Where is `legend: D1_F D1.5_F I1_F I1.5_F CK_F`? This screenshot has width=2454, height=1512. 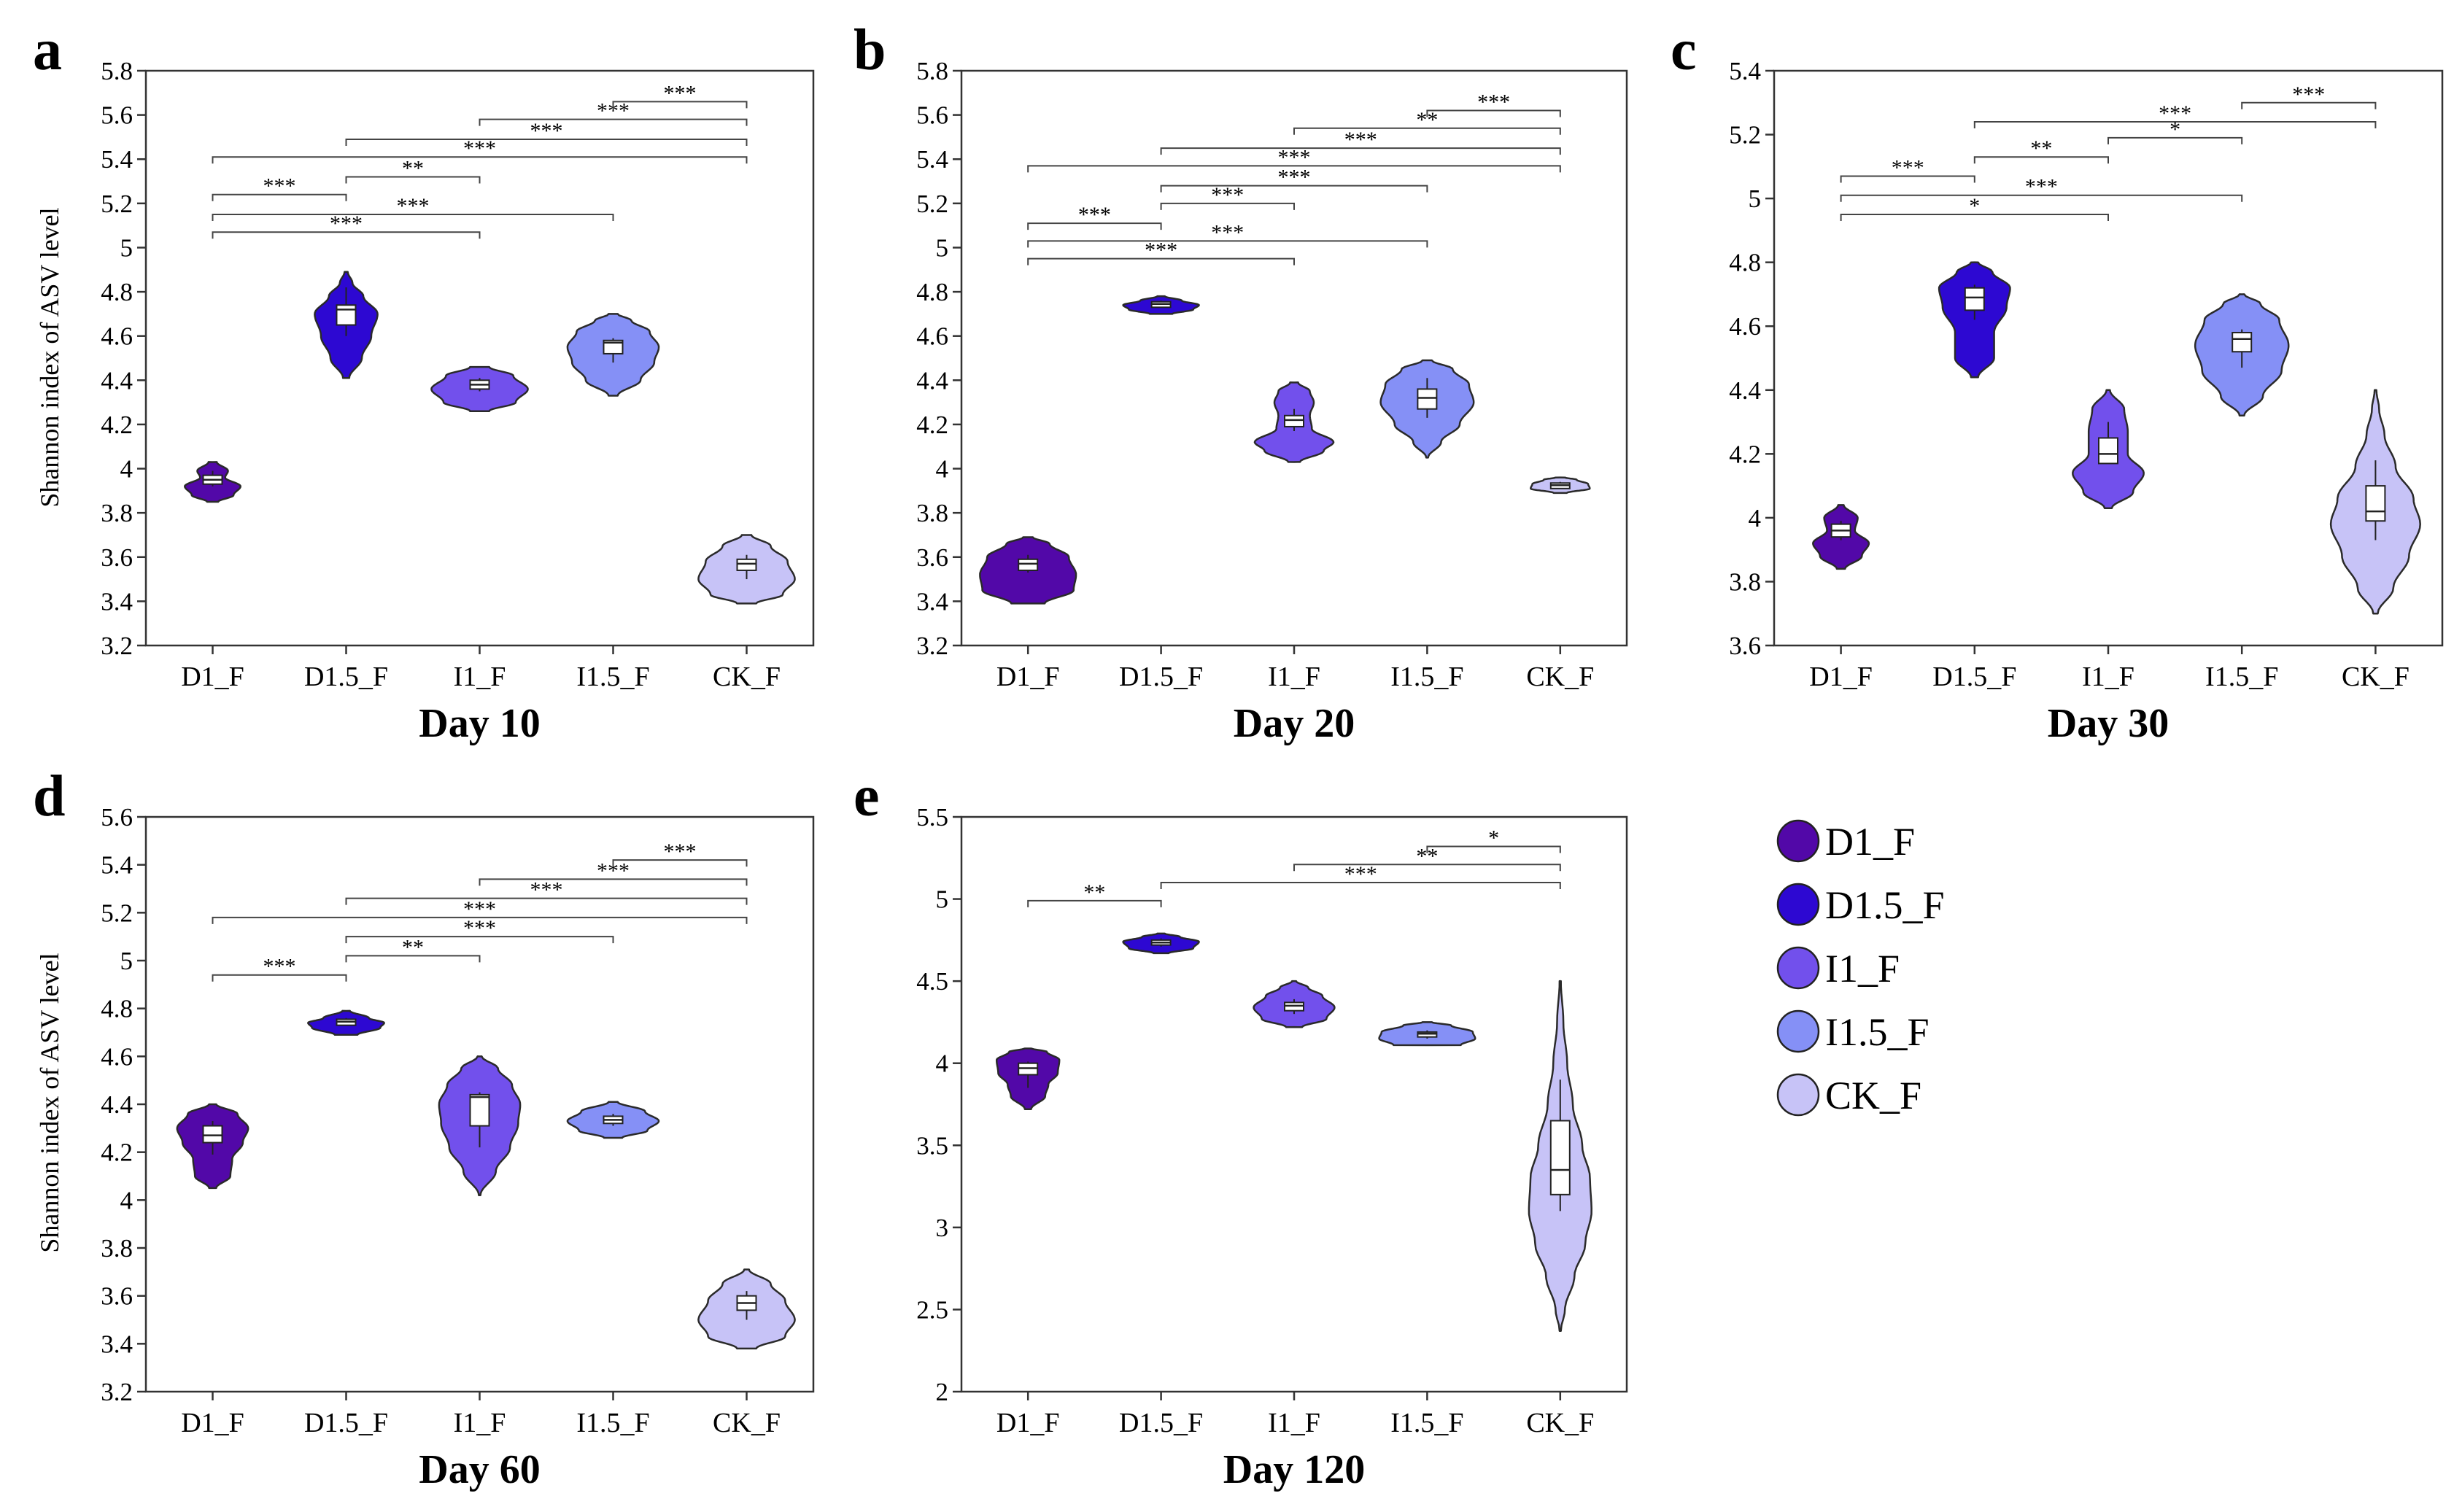 legend: D1_F D1.5_F I1_F I1.5_F CK_F is located at coordinates (1860, 968).